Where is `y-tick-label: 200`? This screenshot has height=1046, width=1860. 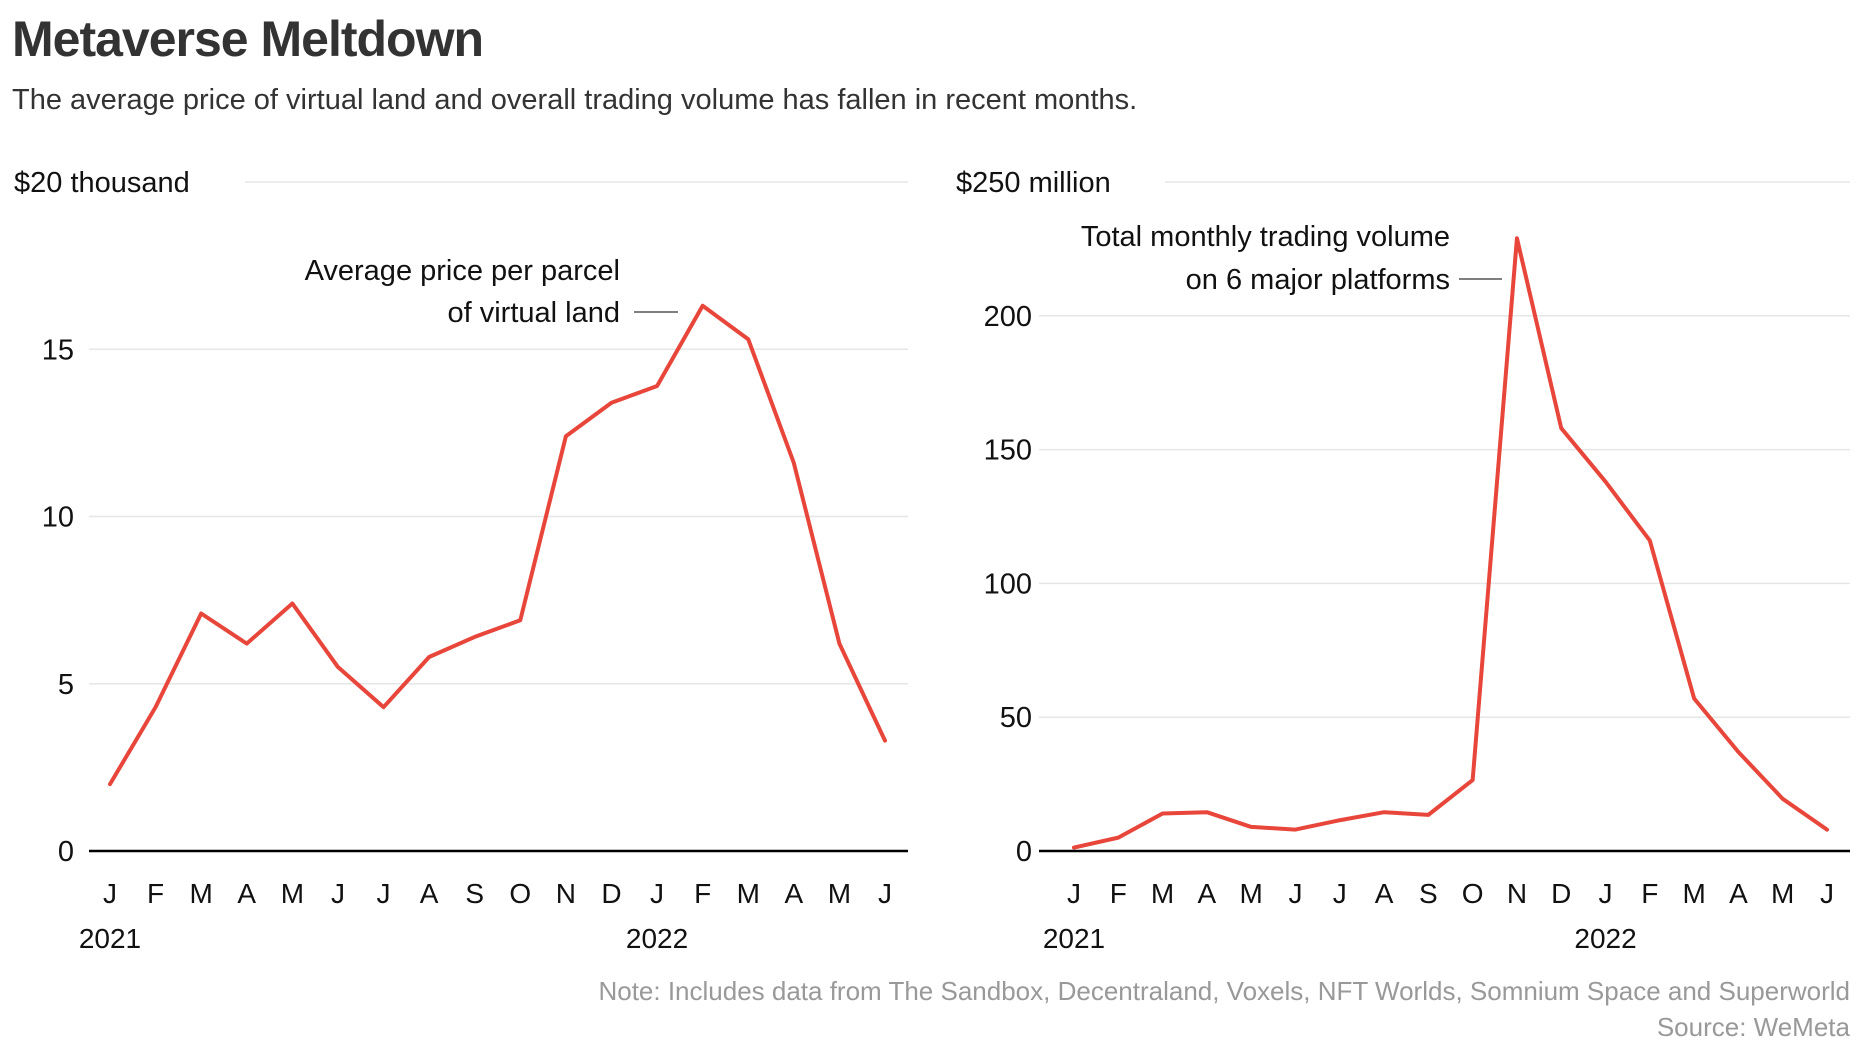 y-tick-label: 200 is located at coordinates (1008, 317).